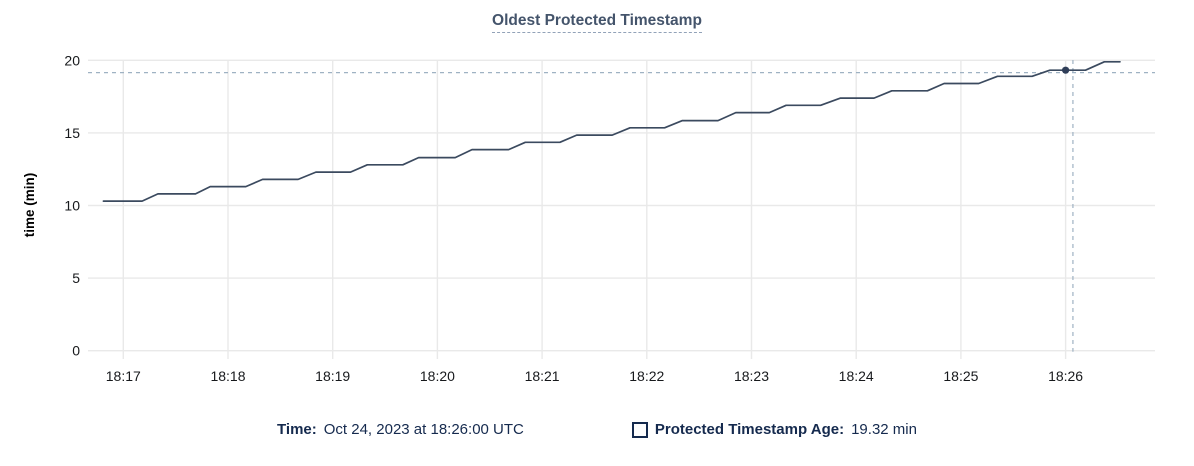  I want to click on x-tick-label: 18:21, so click(542, 376).